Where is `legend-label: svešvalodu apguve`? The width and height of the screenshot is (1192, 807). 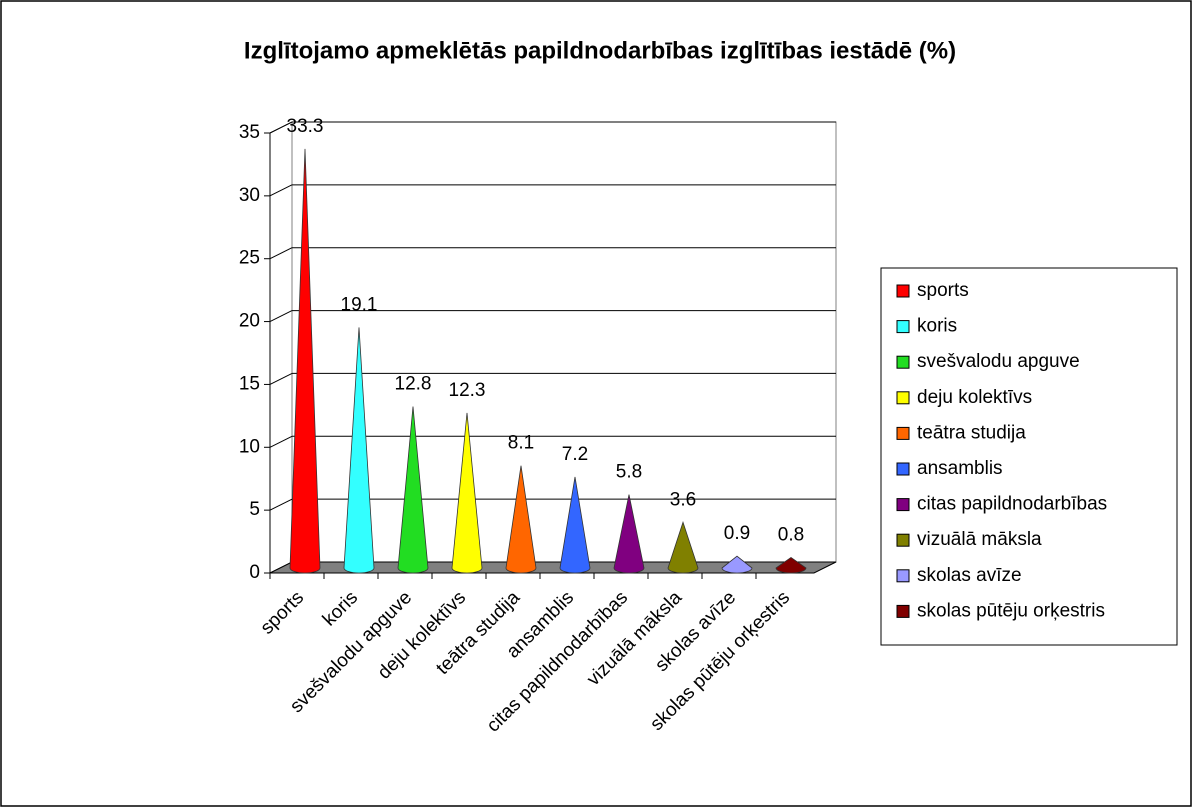
legend-label: svešvalodu apguve is located at coordinates (998, 361).